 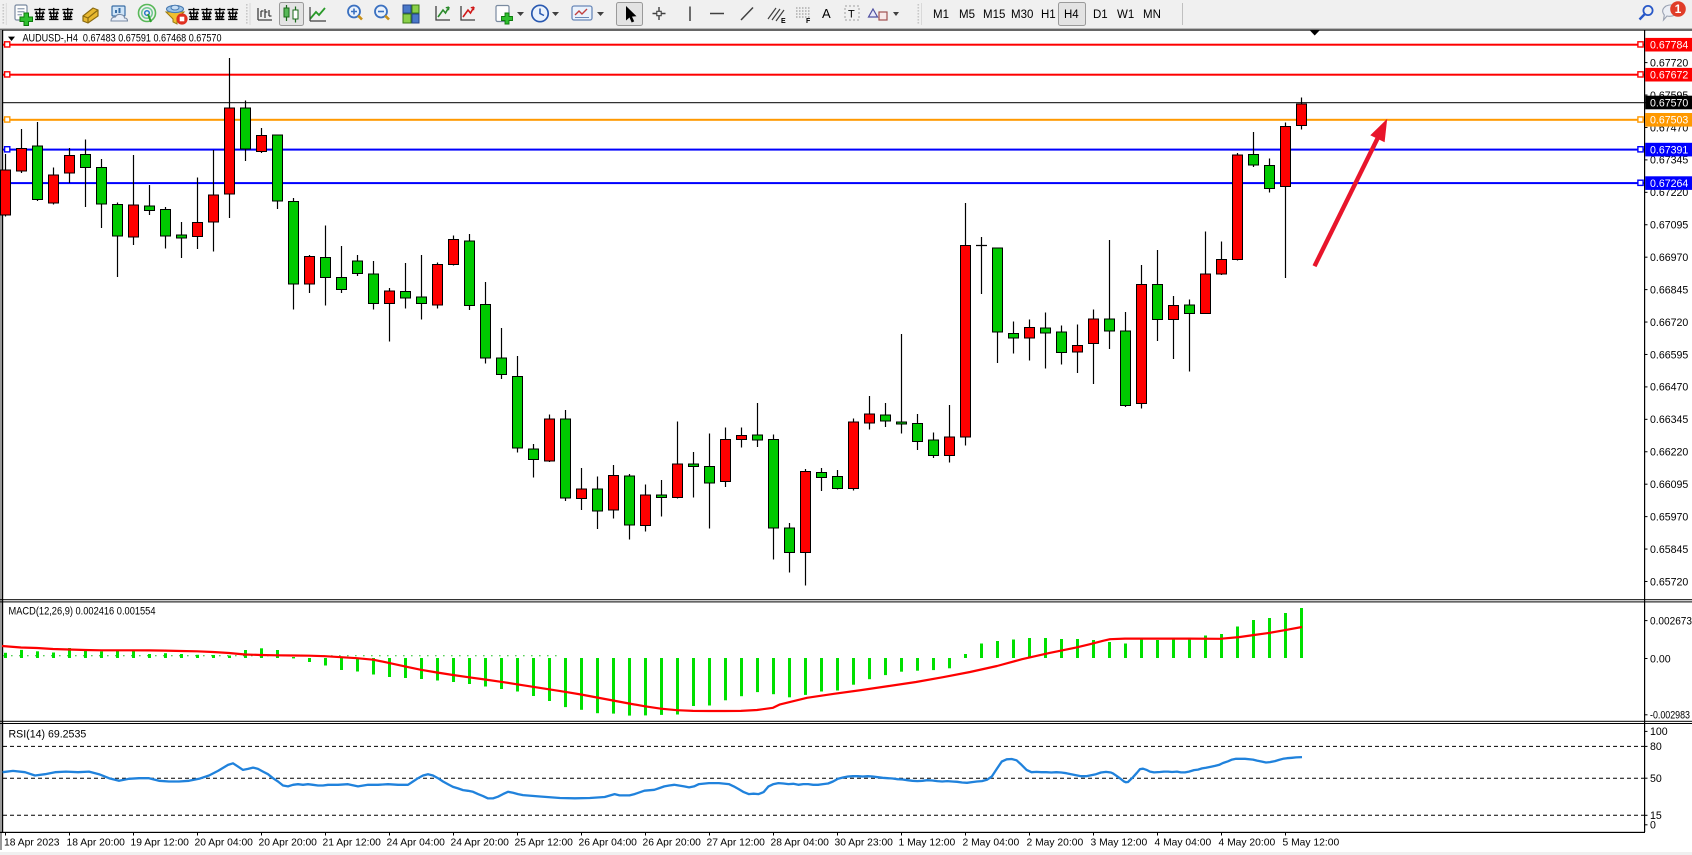 What do you see at coordinates (1669, 517) in the screenshot?
I see `svg-text: 0.65970` at bounding box center [1669, 517].